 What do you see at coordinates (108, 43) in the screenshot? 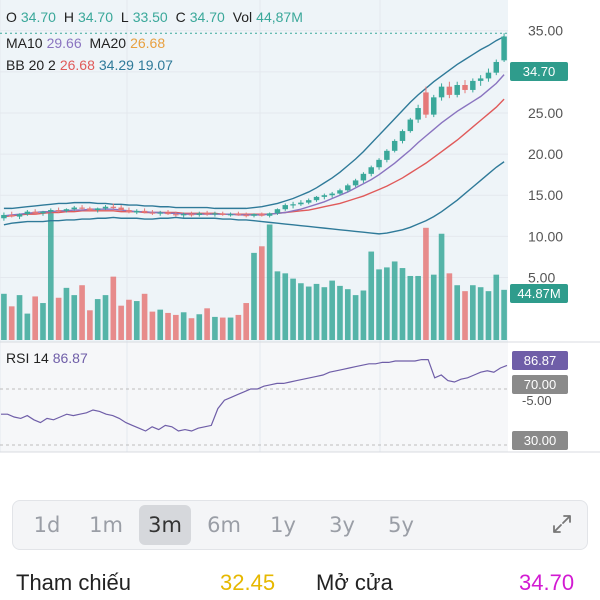
I see `ma20-label: MA20` at bounding box center [108, 43].